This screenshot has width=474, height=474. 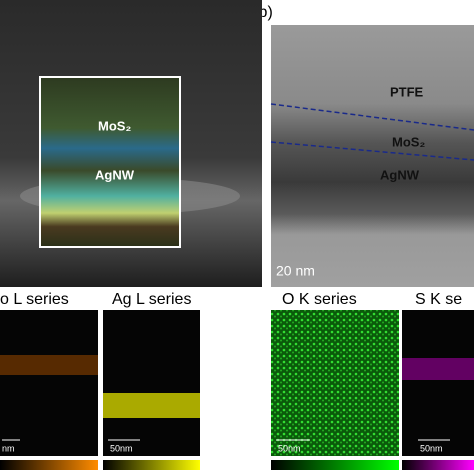 I want to click on eds-inset, so click(x=110, y=162).